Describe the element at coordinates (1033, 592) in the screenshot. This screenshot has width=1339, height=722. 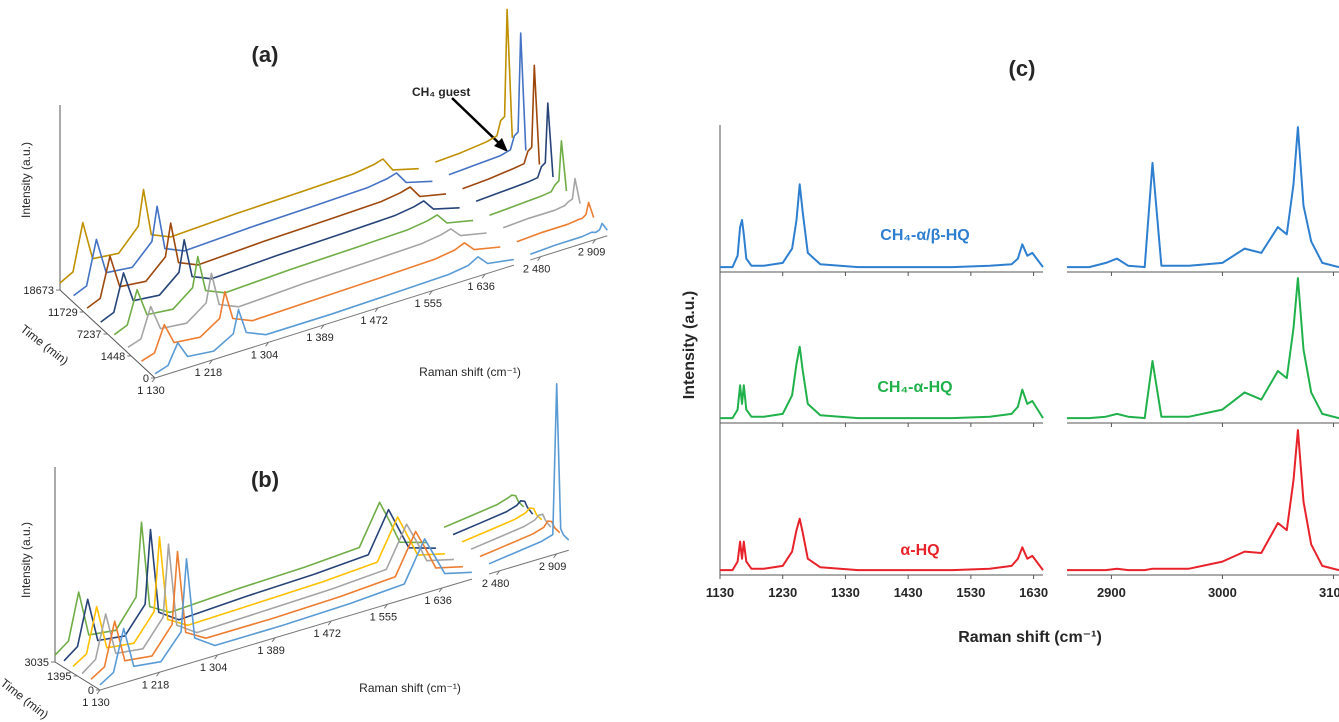
I see `x-tick-label: 1630` at that location.